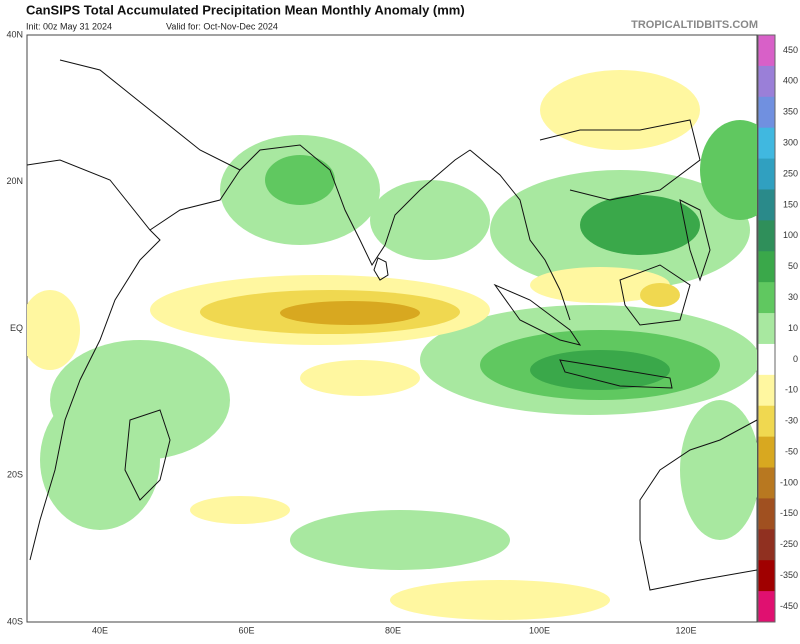 This screenshot has height=644, width=800. Describe the element at coordinates (685, 630) in the screenshot. I see `lon-label: 120E` at that location.